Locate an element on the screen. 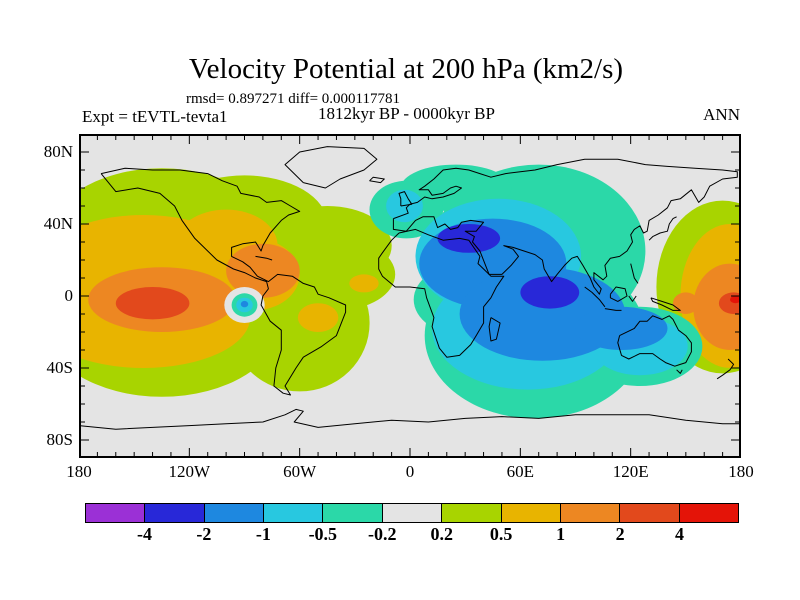 Image resolution: width=800 pixels, height=600 pixels. x-axis-label: 120W is located at coordinates (189, 471).